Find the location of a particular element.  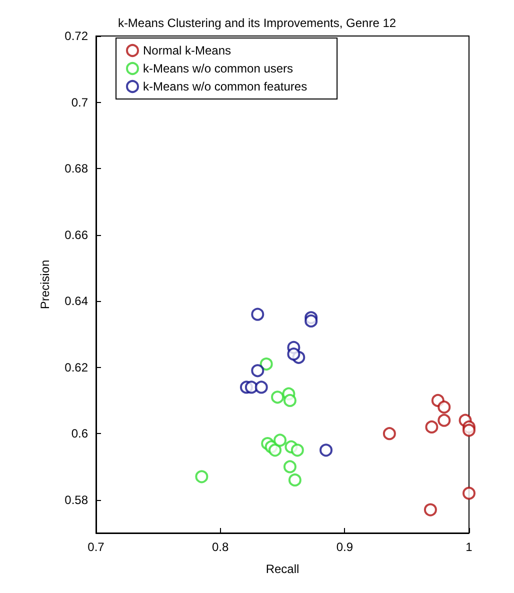

x-tick-label: 0.9 is located at coordinates (345, 547).